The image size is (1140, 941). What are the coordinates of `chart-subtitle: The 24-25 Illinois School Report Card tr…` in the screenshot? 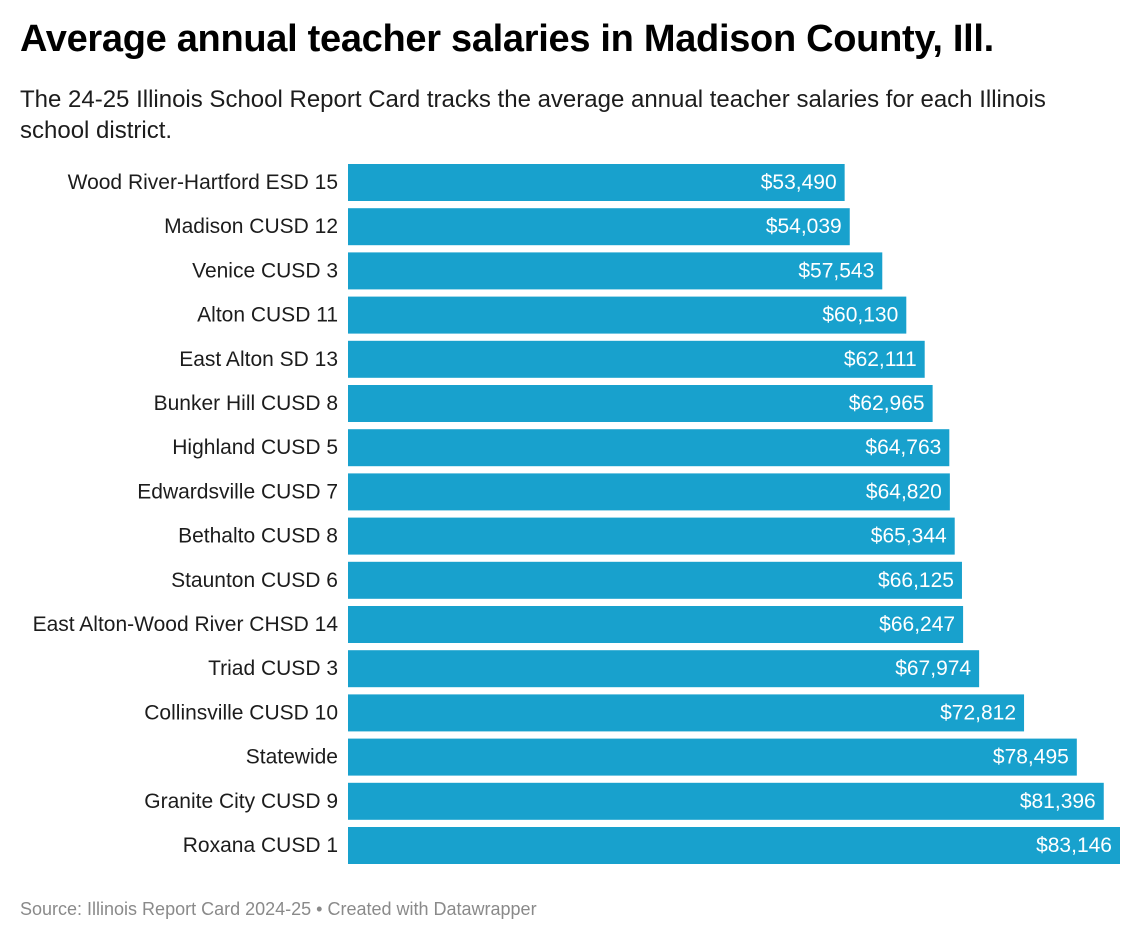 It's located at (533, 115).